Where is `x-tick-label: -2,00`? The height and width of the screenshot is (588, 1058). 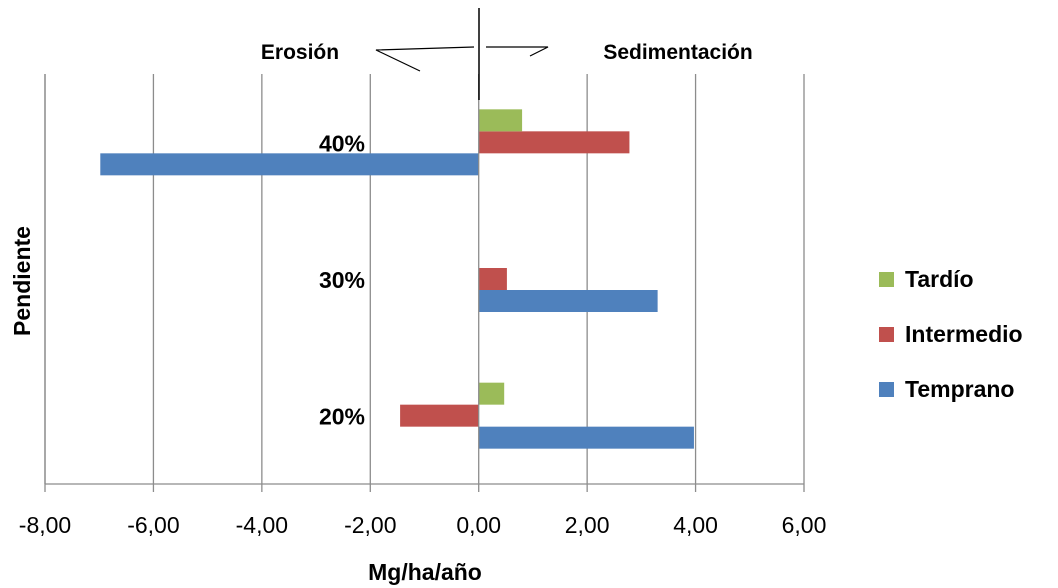
x-tick-label: -2,00 is located at coordinates (370, 525).